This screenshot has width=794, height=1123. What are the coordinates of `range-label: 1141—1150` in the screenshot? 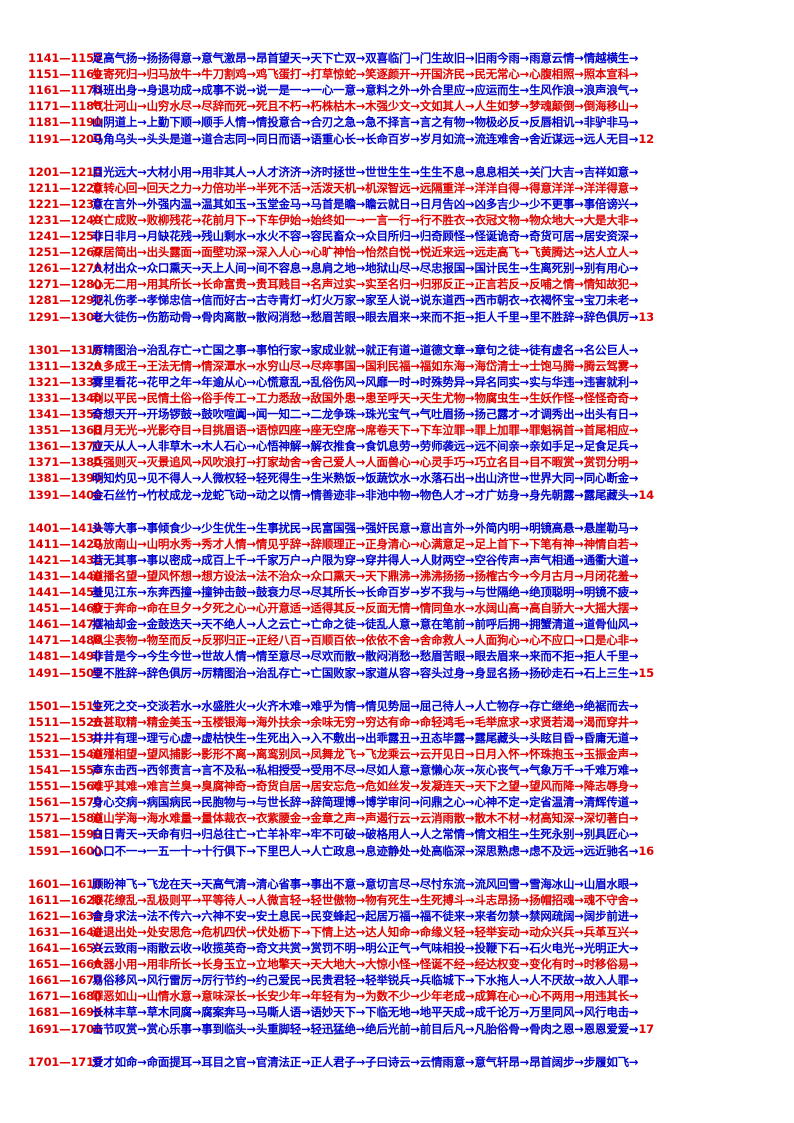 It's located at (65, 58).